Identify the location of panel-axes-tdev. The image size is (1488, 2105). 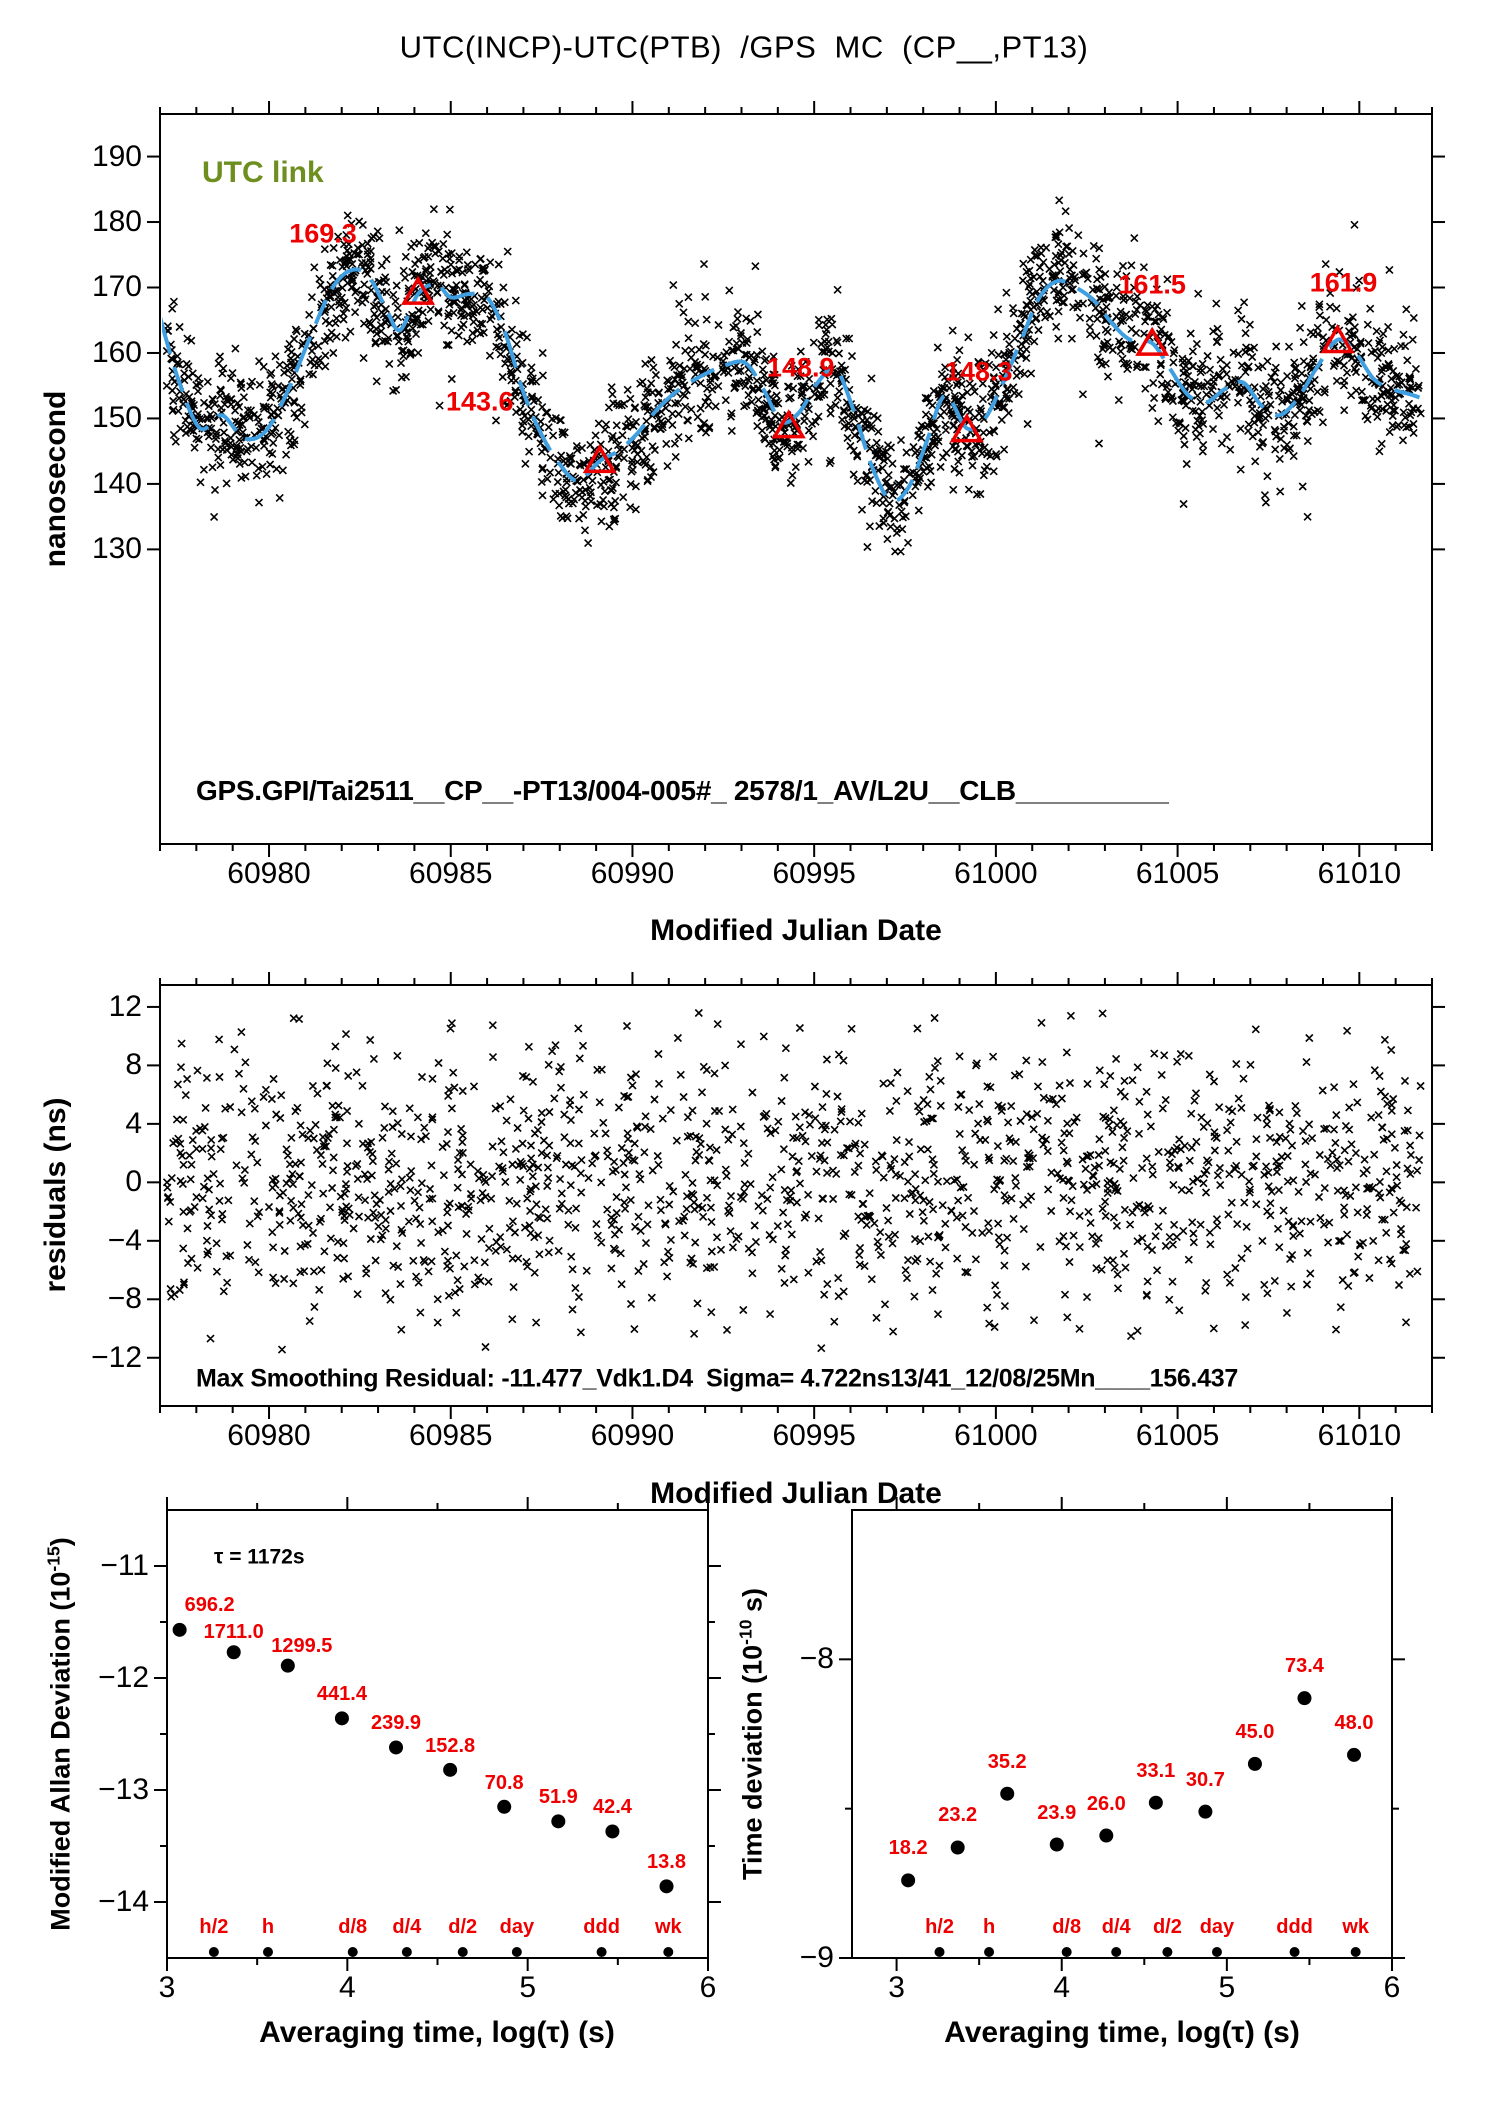
(1122, 1734).